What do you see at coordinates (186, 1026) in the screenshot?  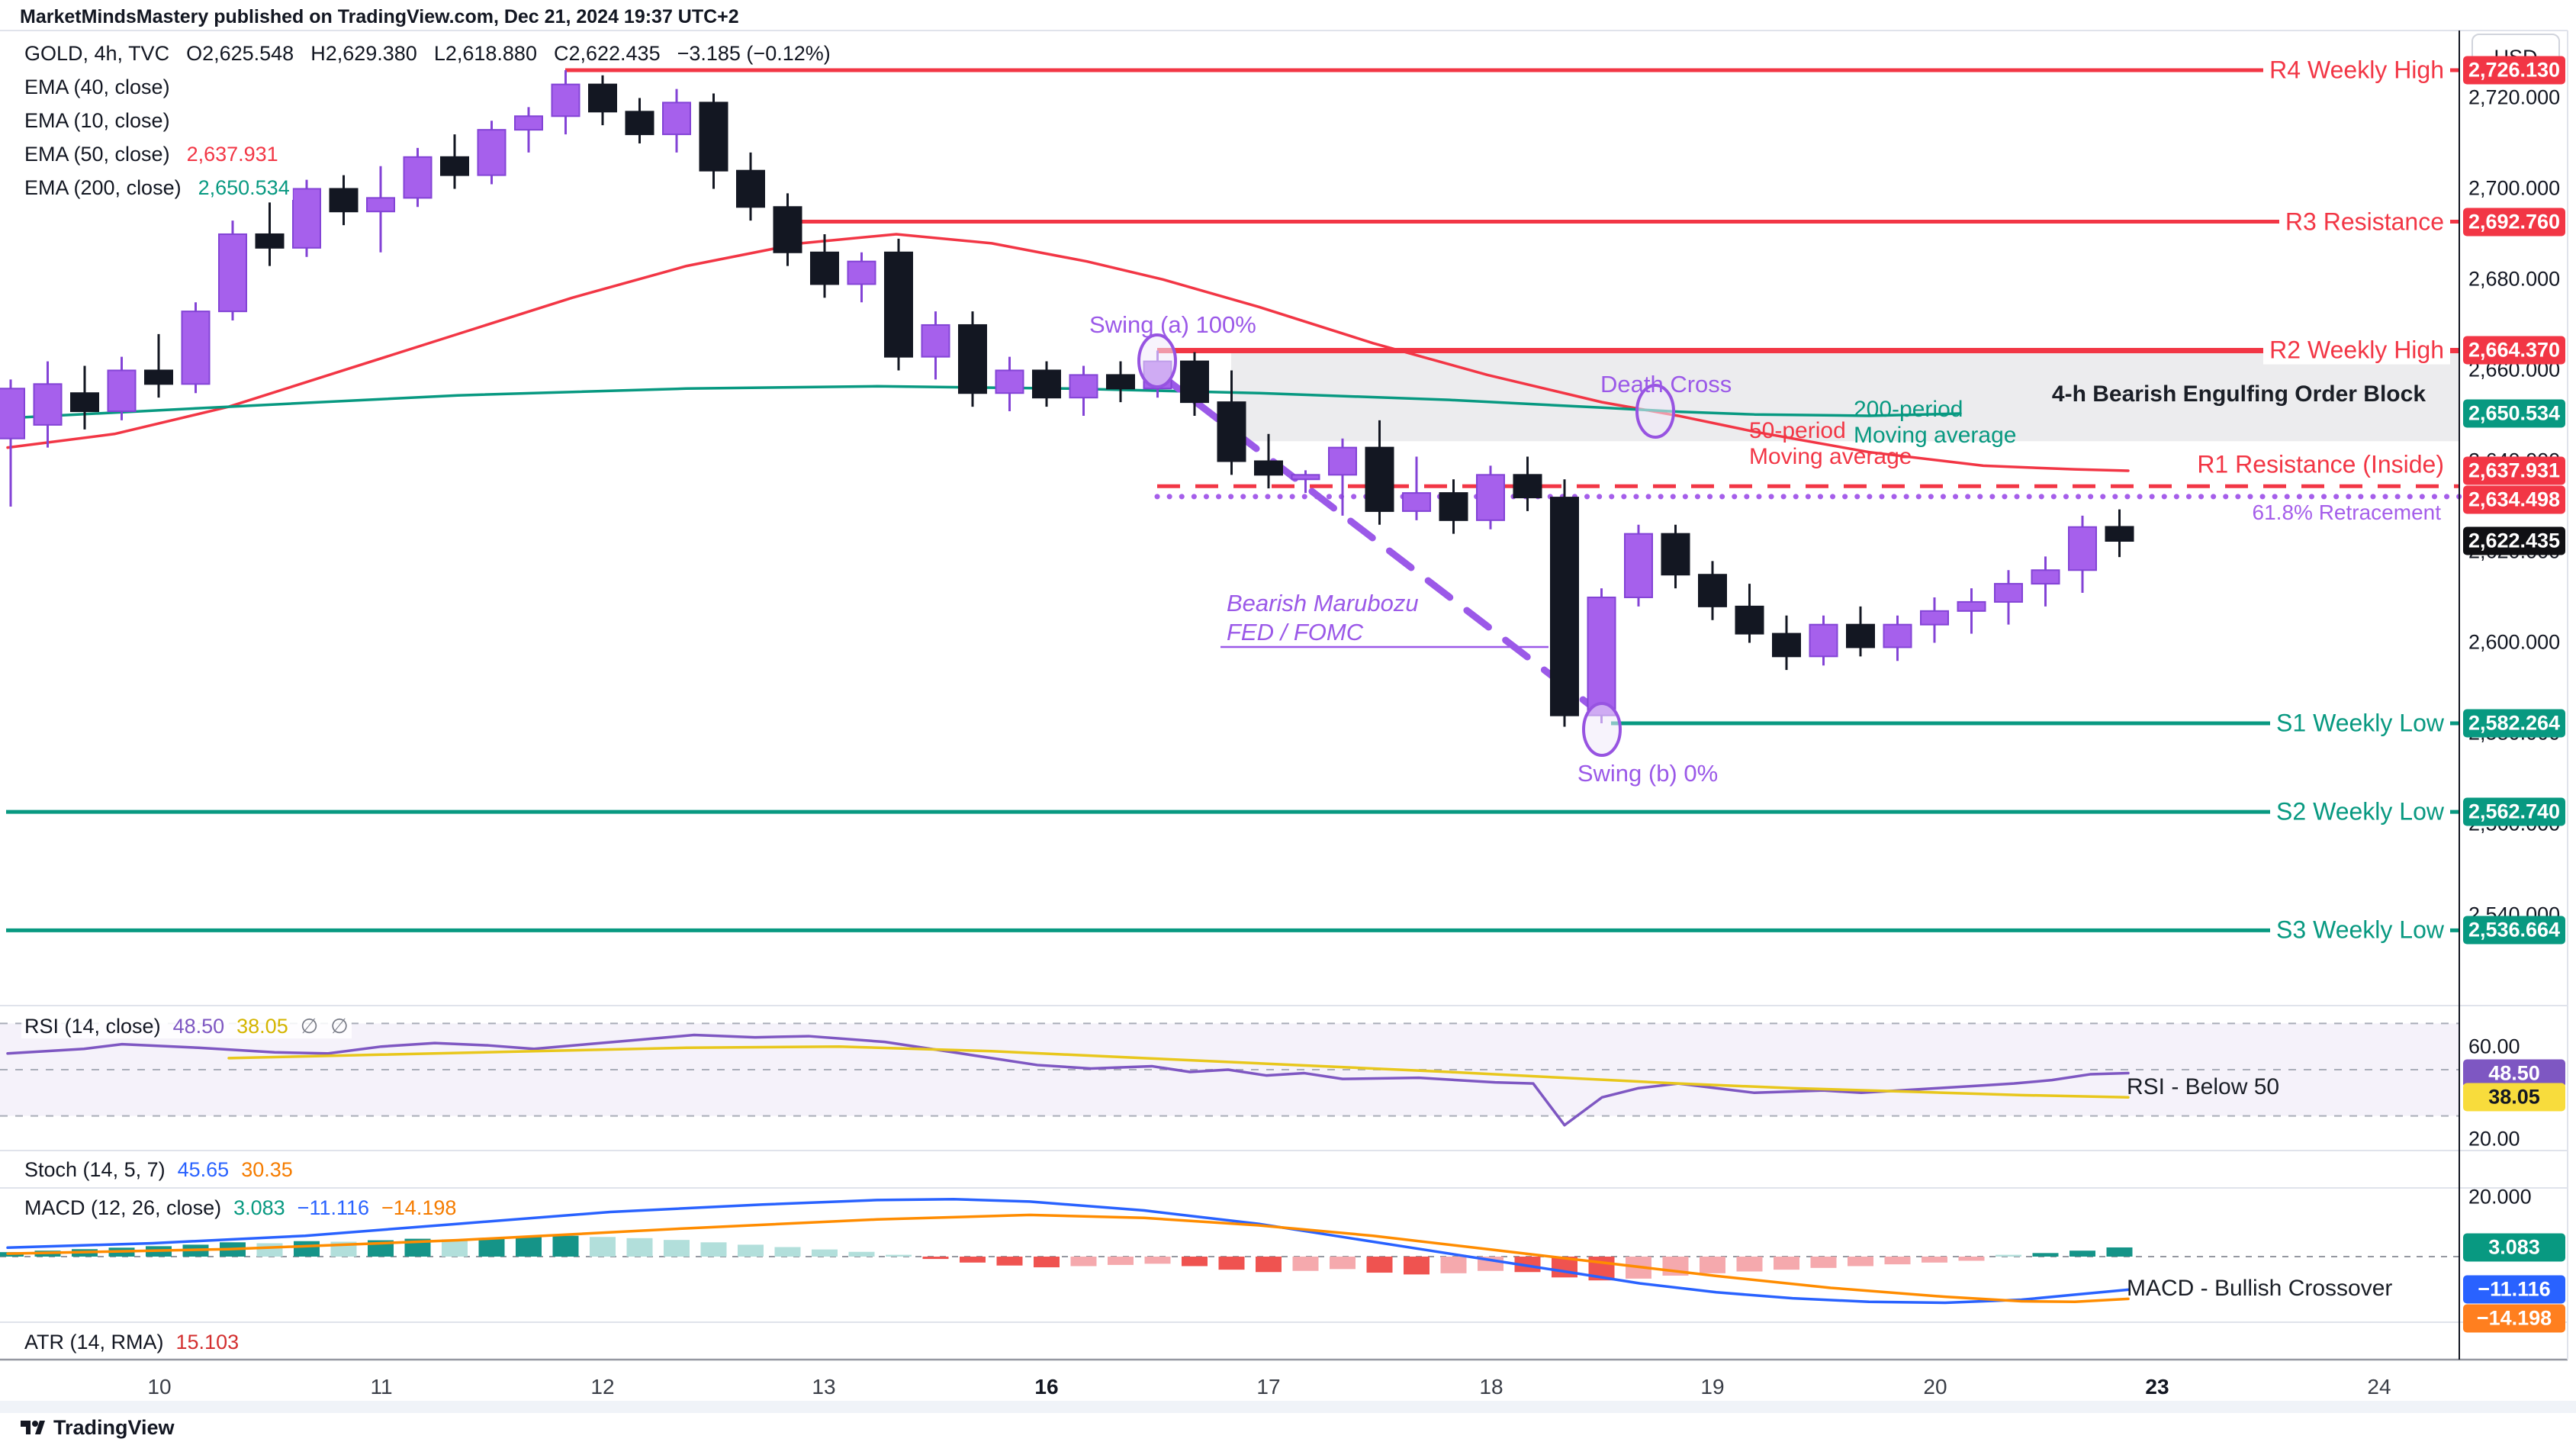 I see `rsi-legend: RSI (14, close) 48.50 38.05 ∅ ∅` at bounding box center [186, 1026].